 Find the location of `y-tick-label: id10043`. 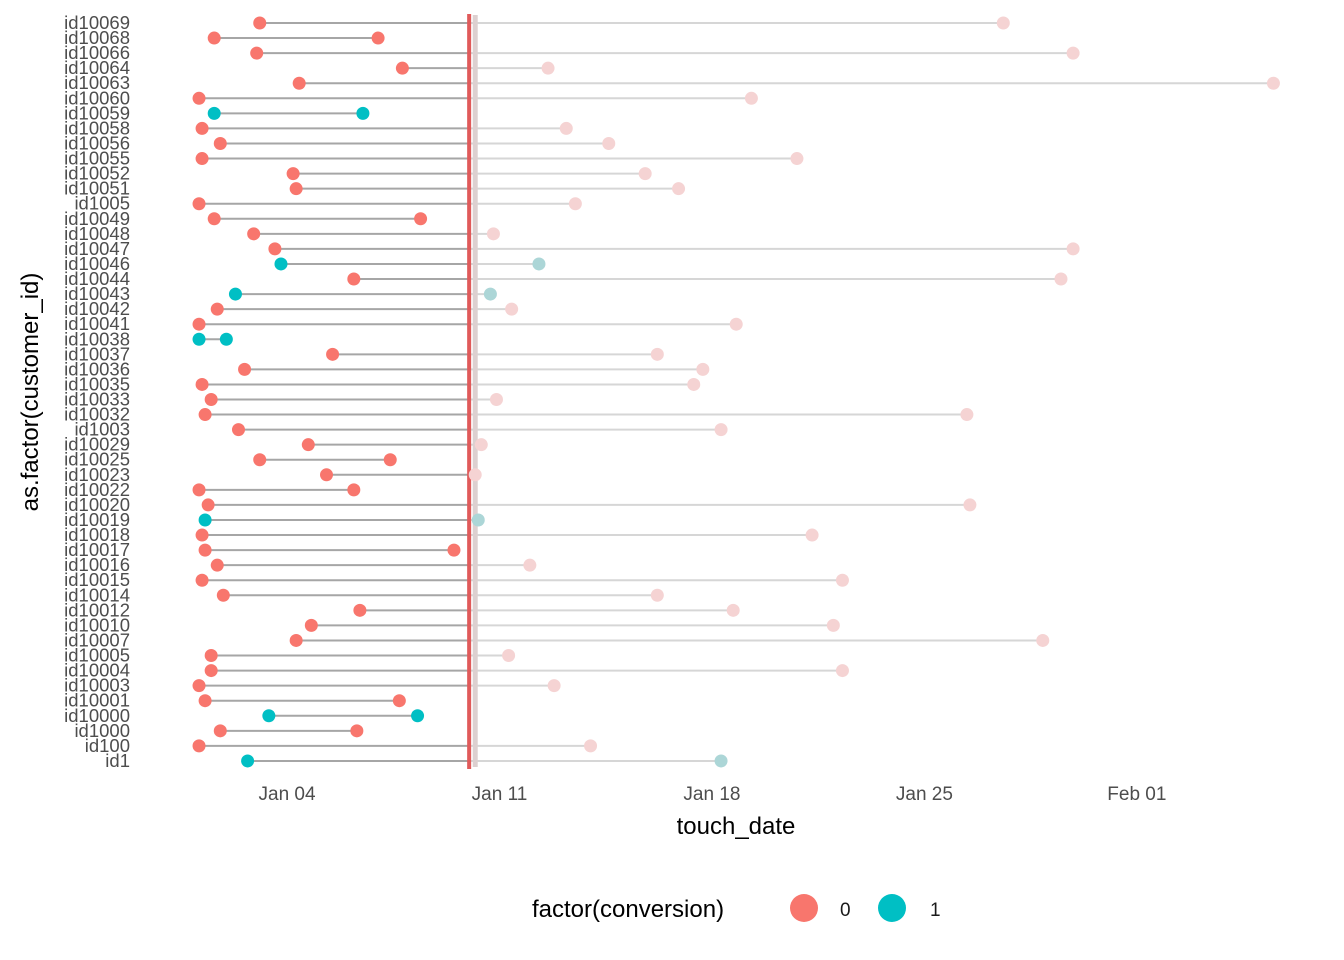

y-tick-label: id10043 is located at coordinates (97, 293).